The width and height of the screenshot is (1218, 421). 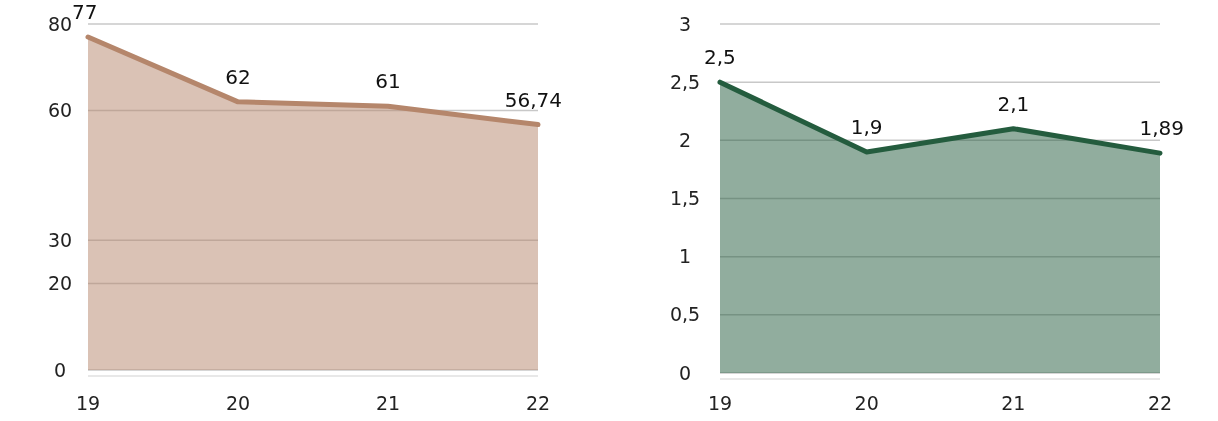 What do you see at coordinates (60, 23) in the screenshot?
I see `y-tick-label: 80` at bounding box center [60, 23].